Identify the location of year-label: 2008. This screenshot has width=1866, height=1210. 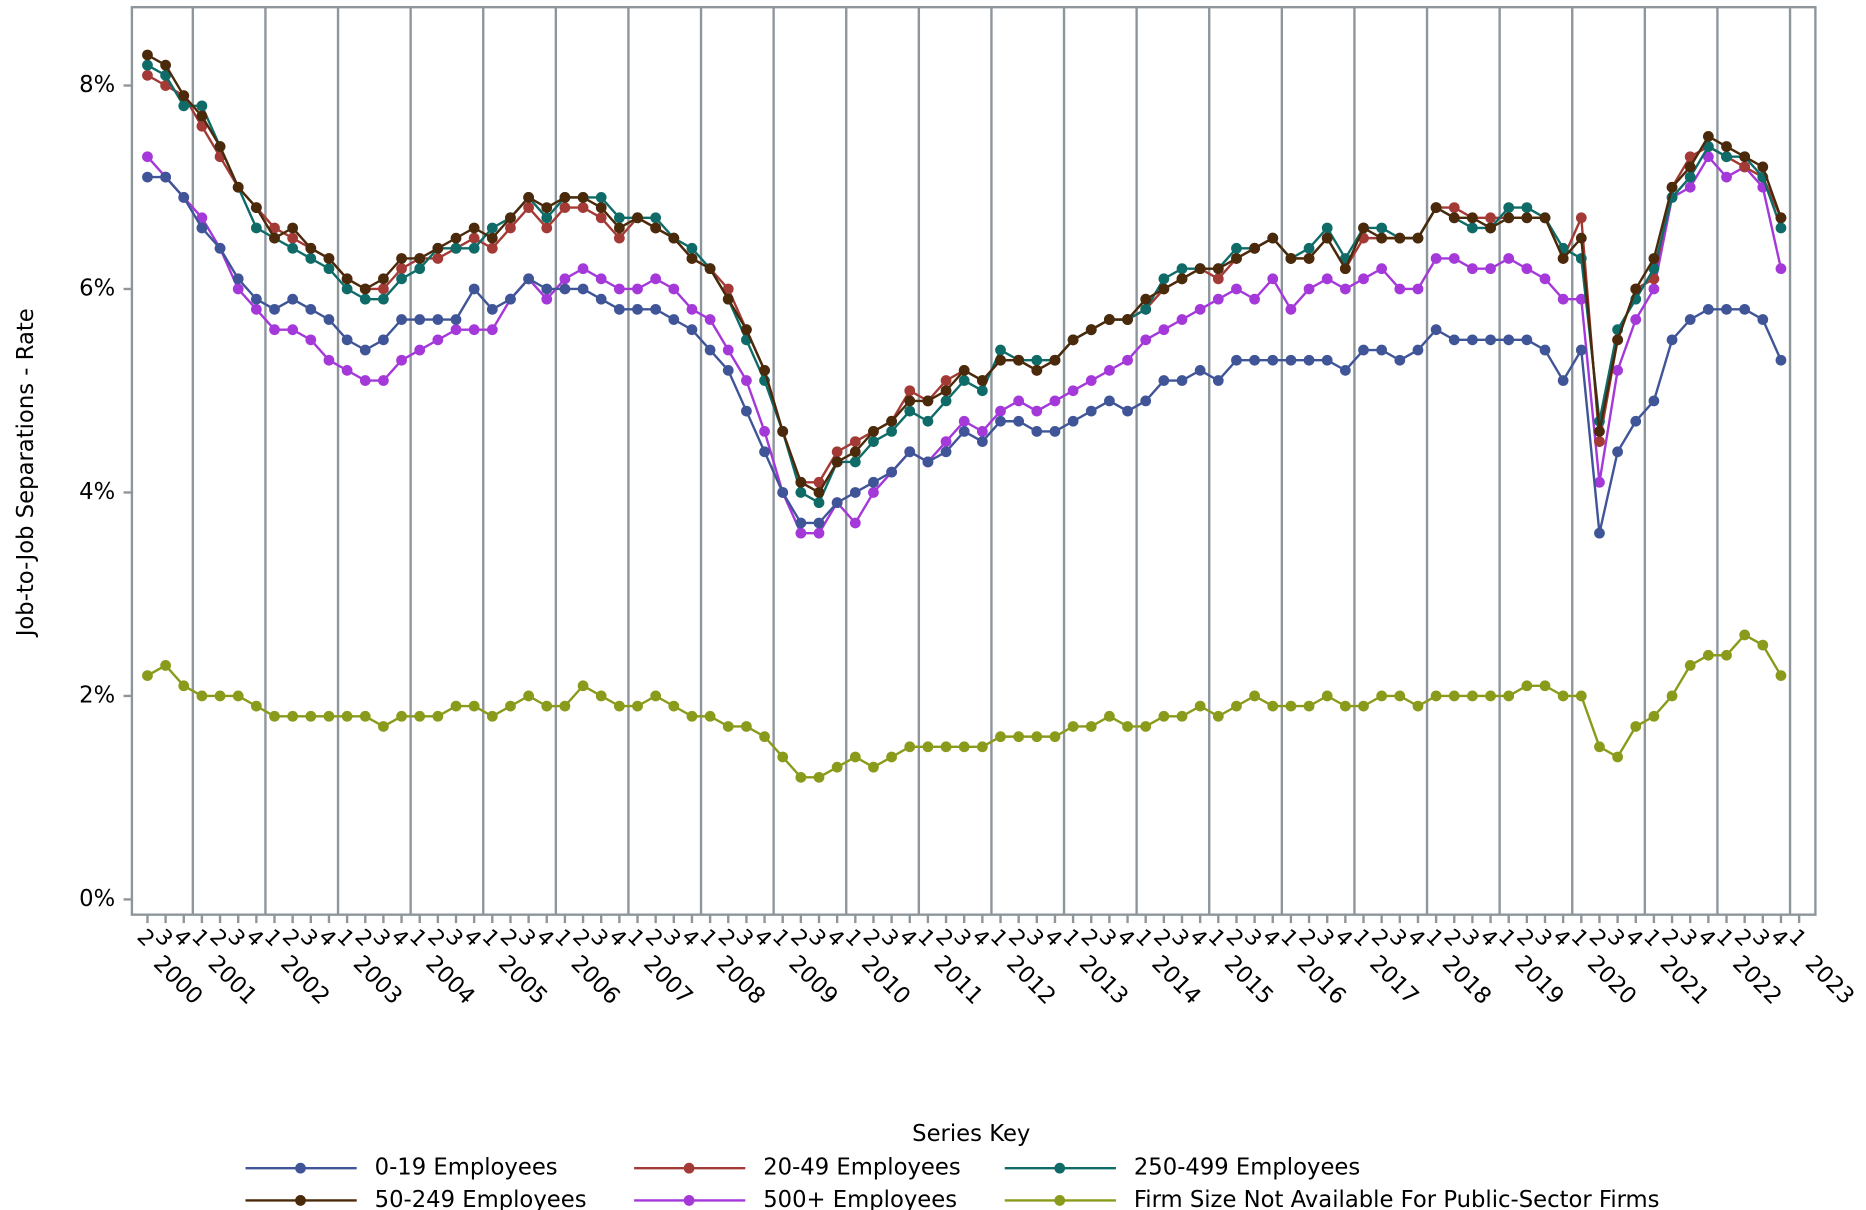
(740, 980).